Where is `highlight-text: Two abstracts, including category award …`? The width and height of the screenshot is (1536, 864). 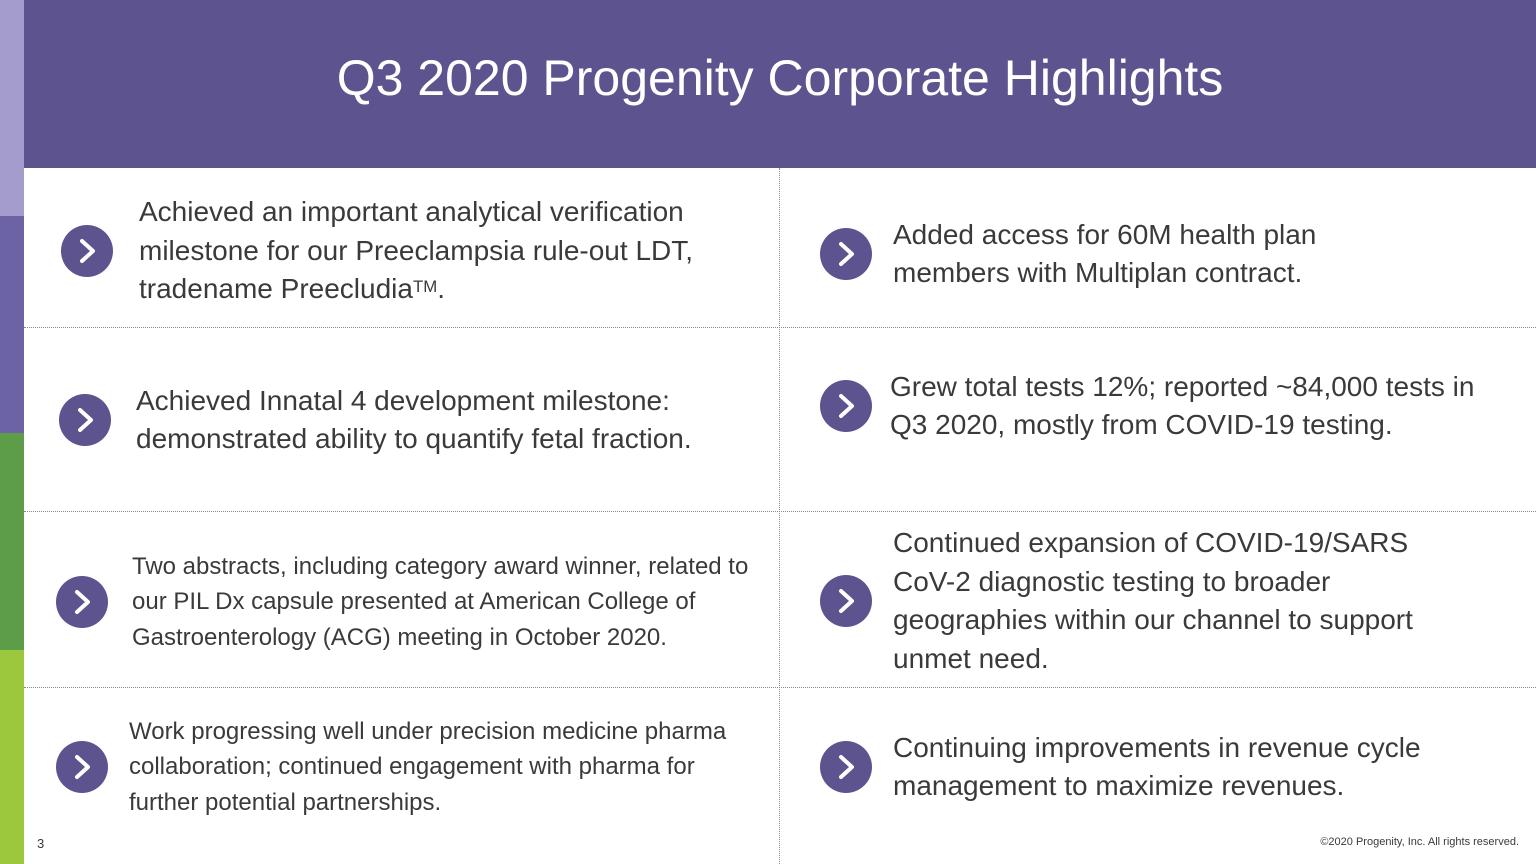 highlight-text: Two abstracts, including category award … is located at coordinates (440, 601).